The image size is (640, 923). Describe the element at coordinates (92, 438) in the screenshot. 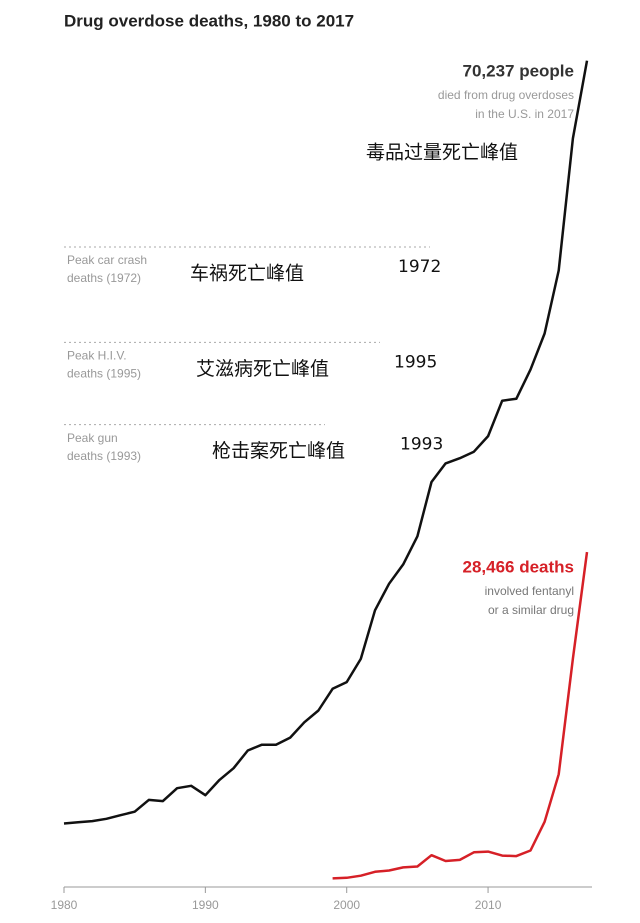

I see `reference-label: Peak gun` at that location.